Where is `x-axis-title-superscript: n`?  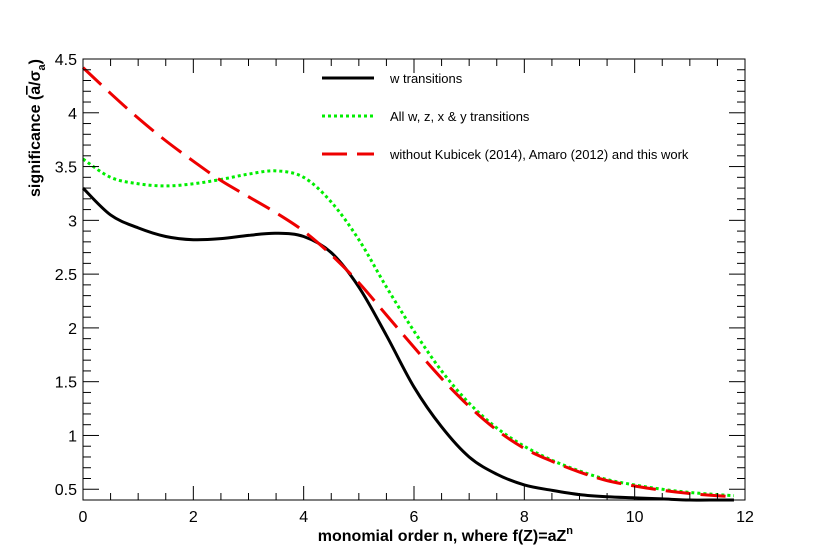
x-axis-title-superscript: n is located at coordinates (569, 531).